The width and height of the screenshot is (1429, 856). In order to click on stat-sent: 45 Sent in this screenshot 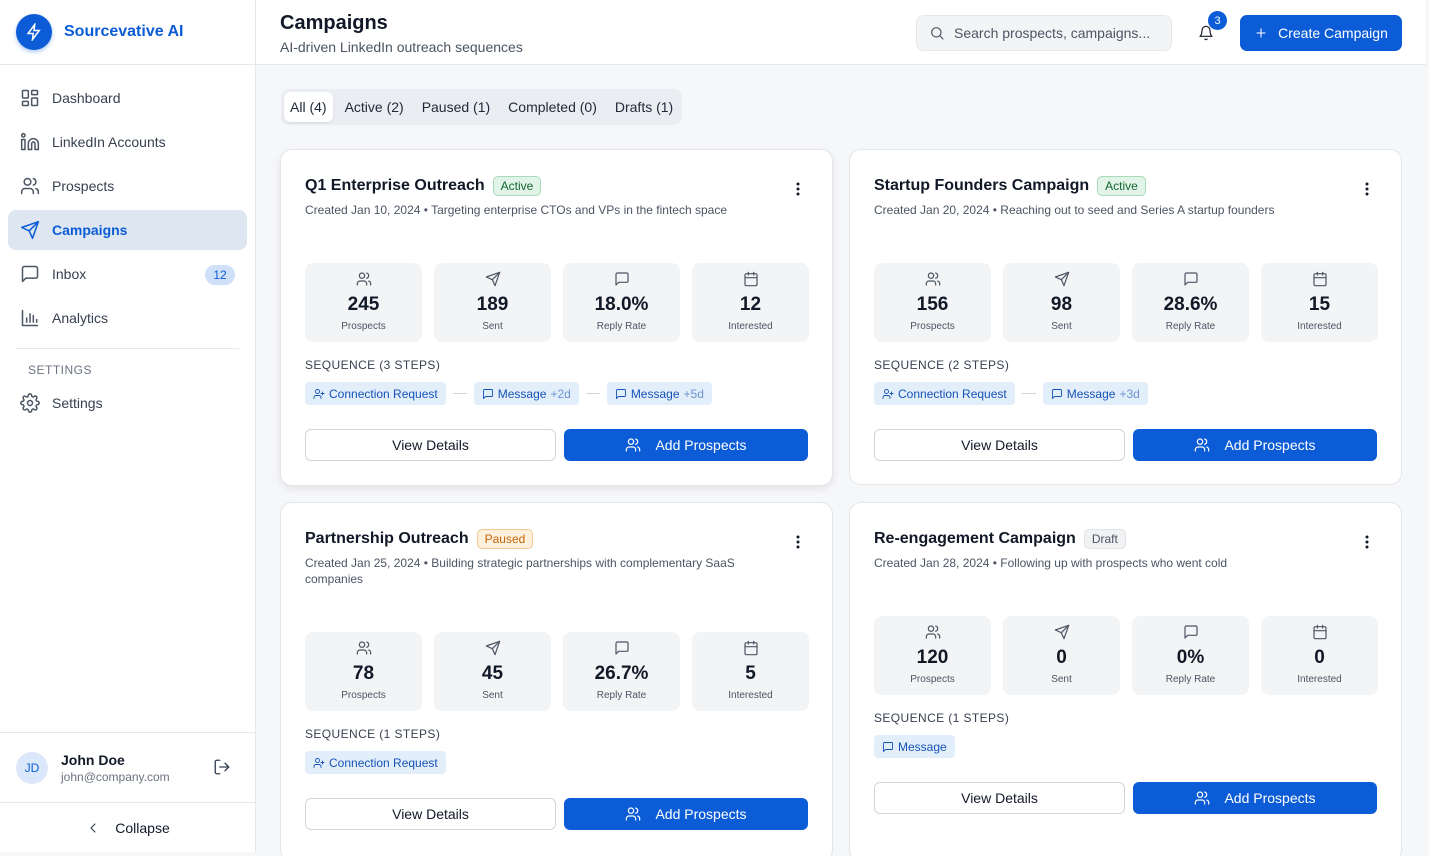, I will do `click(492, 671)`.